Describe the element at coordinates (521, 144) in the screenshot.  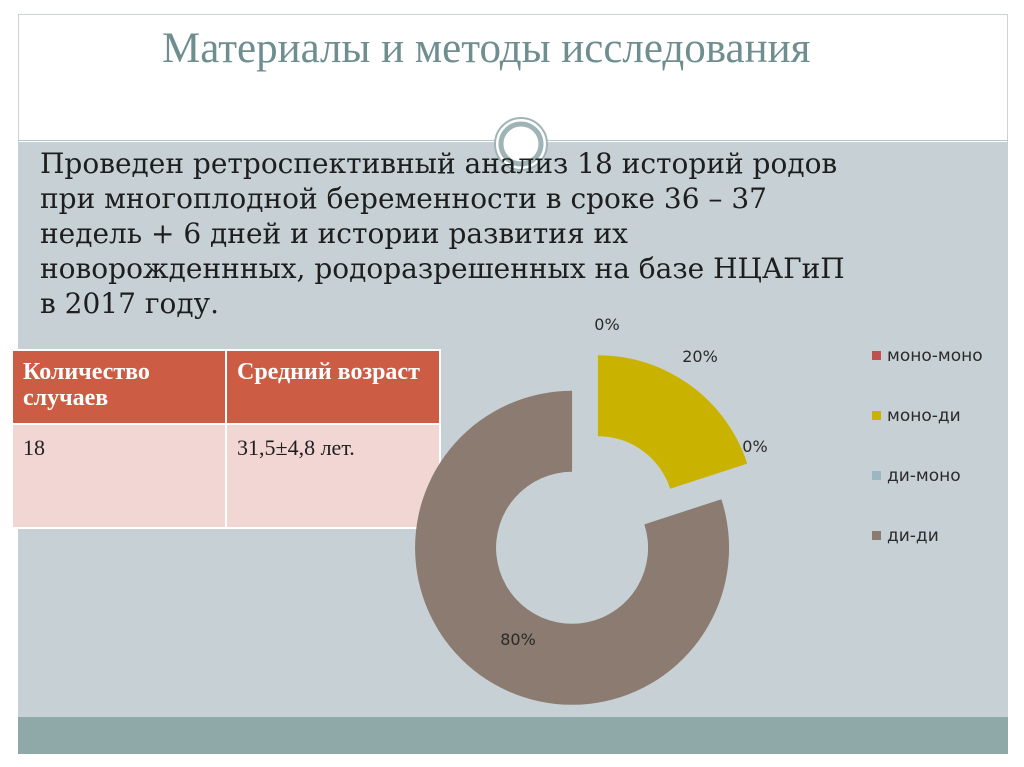
I see `ring-ornament-icon` at that location.